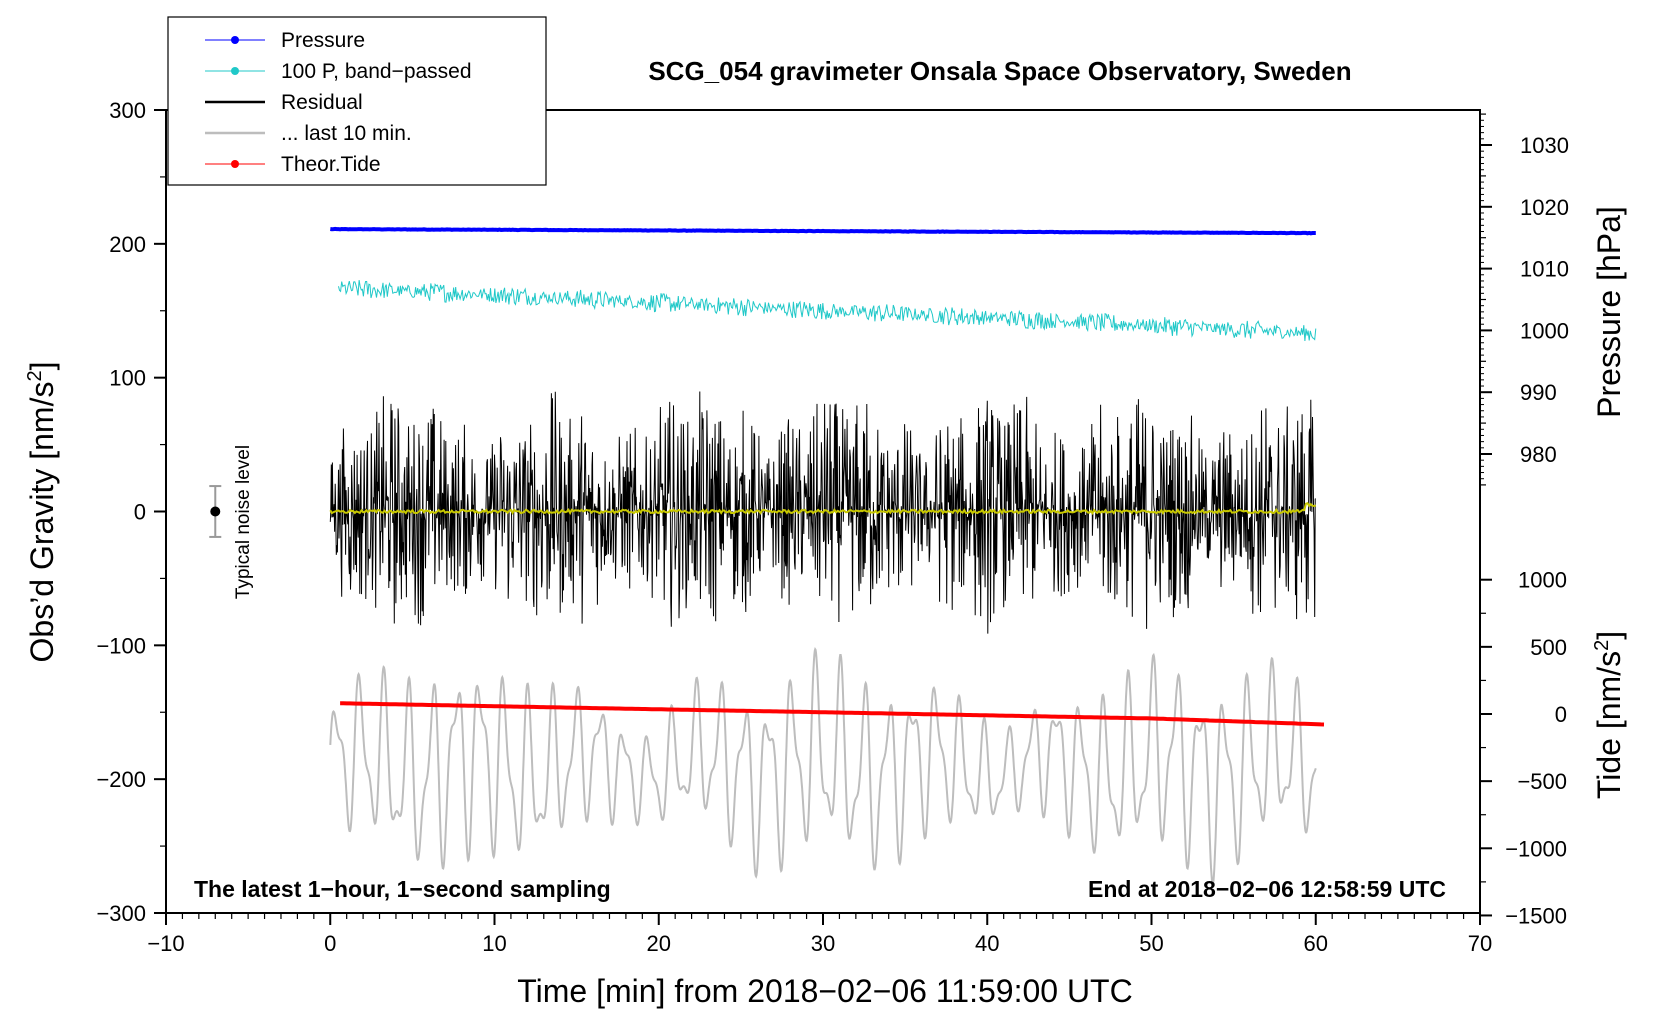 The image size is (1660, 1020). What do you see at coordinates (127, 378) in the screenshot?
I see `y-tick-label-2: 100` at bounding box center [127, 378].